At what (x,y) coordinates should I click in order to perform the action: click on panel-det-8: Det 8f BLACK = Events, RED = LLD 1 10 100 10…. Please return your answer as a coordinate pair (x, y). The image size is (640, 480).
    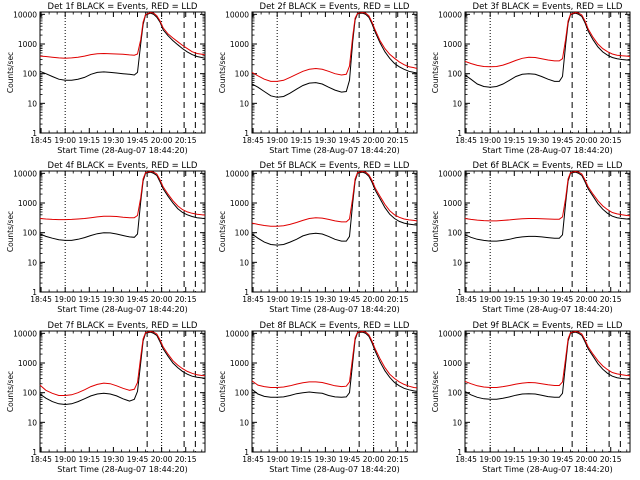
    Looking at the image, I should click on (318, 397).